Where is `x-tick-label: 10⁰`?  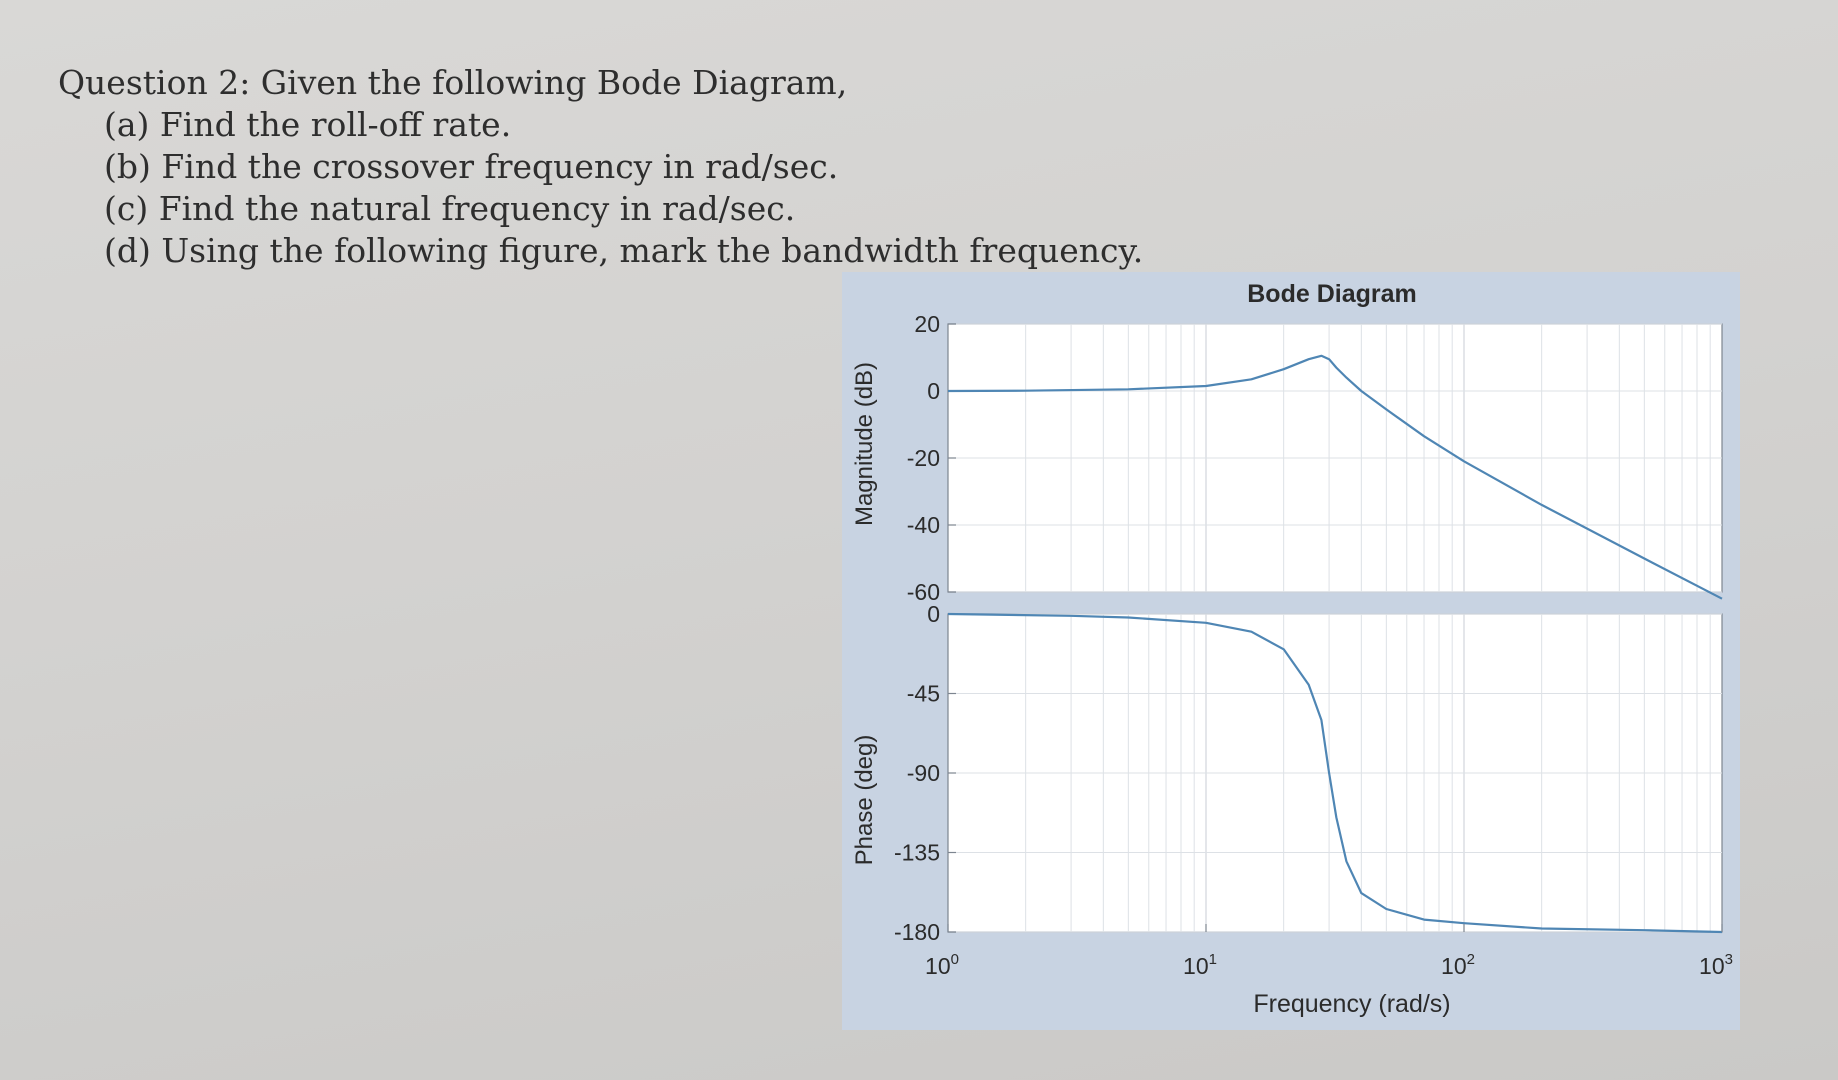
x-tick-label: 10⁰ is located at coordinates (942, 965).